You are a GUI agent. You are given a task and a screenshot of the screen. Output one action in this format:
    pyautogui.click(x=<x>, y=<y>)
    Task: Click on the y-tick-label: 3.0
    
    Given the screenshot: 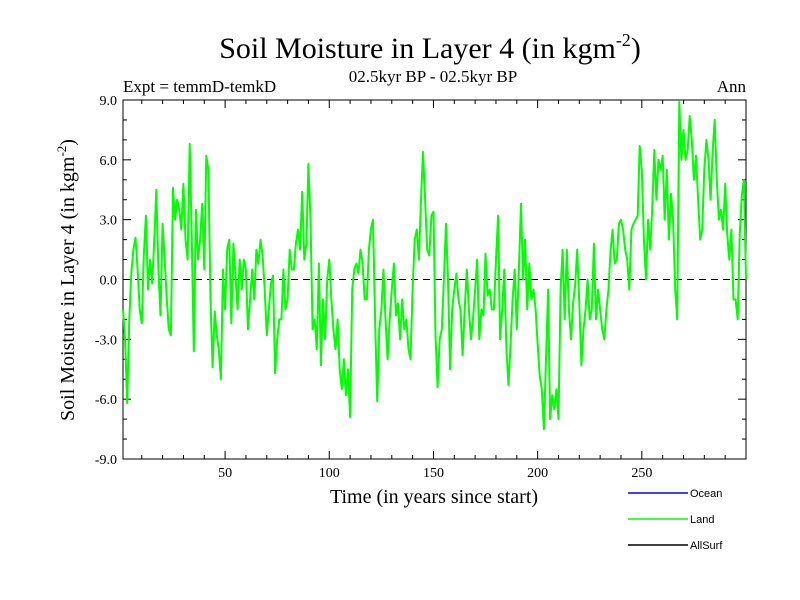 What is the action you would take?
    pyautogui.click(x=109, y=221)
    